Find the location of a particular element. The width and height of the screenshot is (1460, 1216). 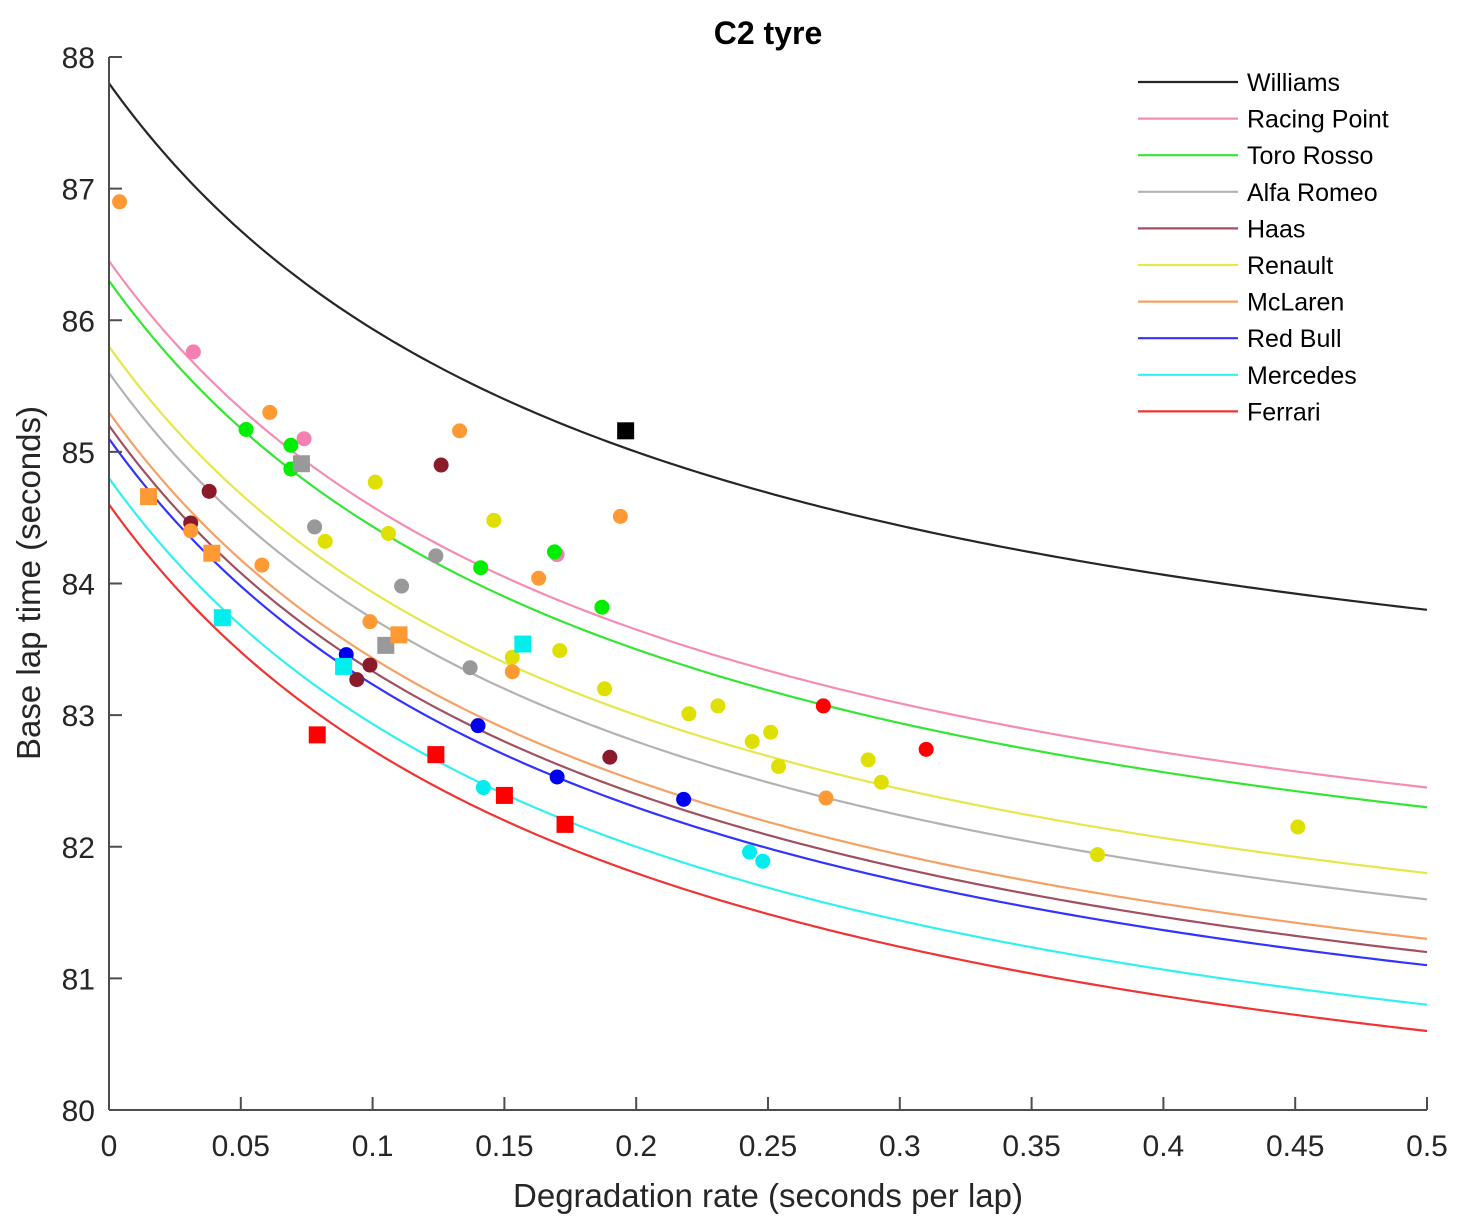

y-tick-label: 84 is located at coordinates (78, 585).